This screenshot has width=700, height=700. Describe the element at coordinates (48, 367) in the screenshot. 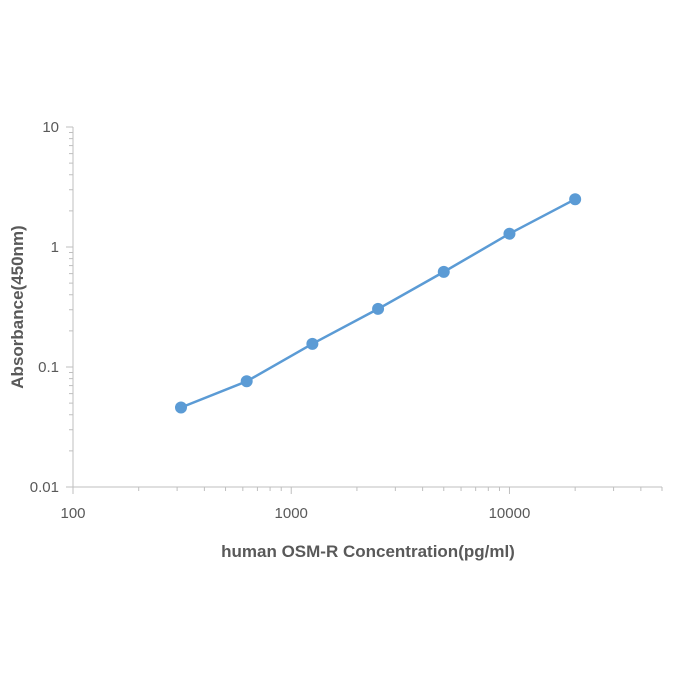

I see `y-tick-label: 0.1` at that location.